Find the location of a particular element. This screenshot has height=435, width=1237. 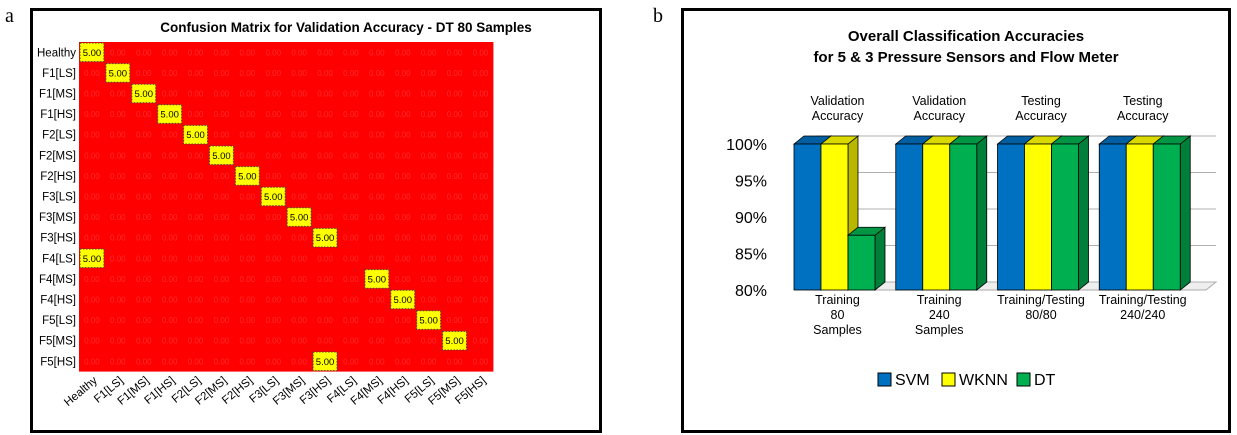

legend-swatch-dt is located at coordinates (1023, 379).